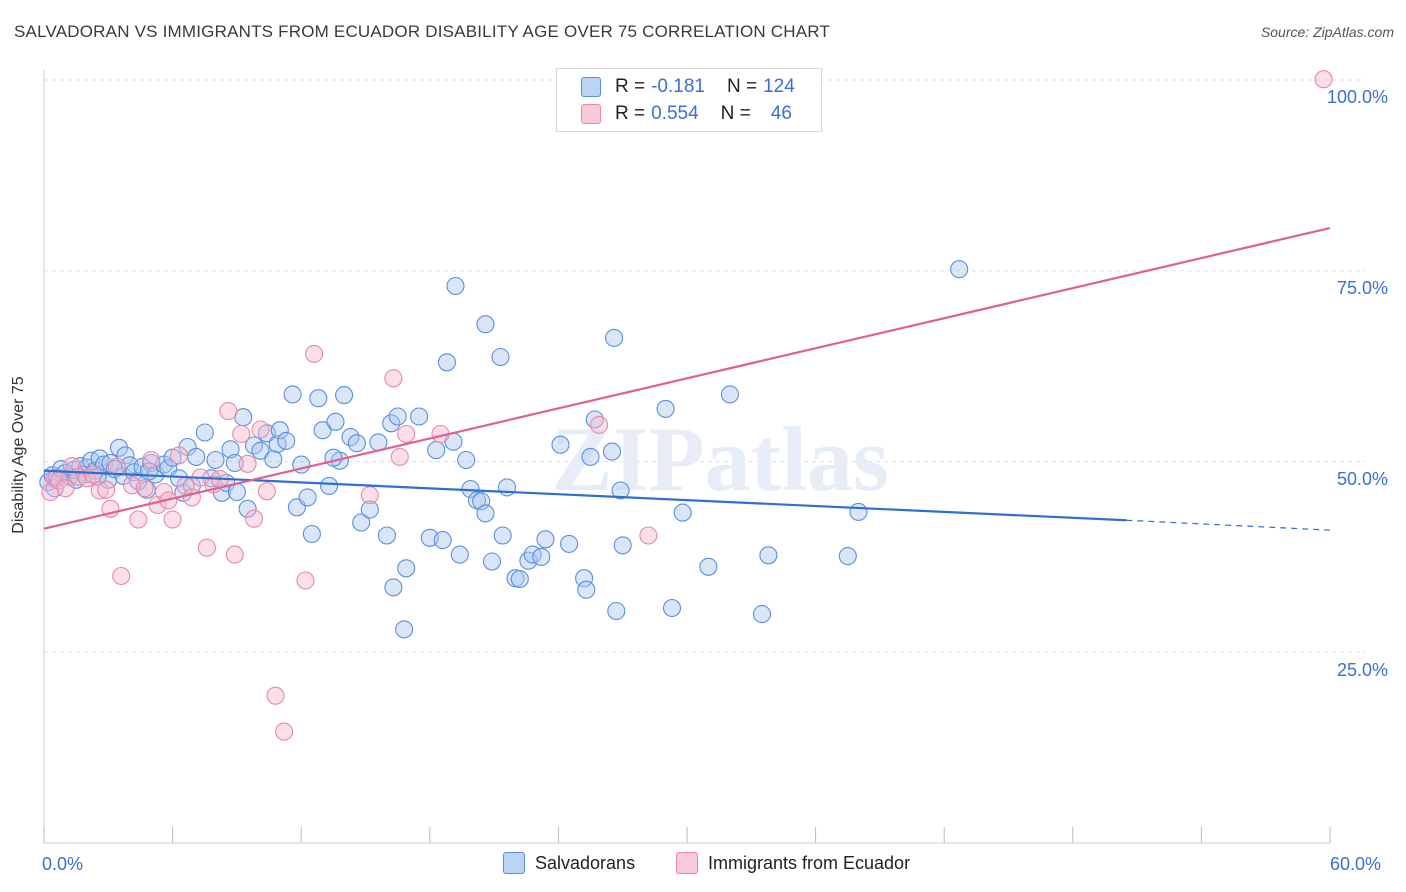  What do you see at coordinates (514, 863) in the screenshot?
I see `legend-swatch-blue` at bounding box center [514, 863].